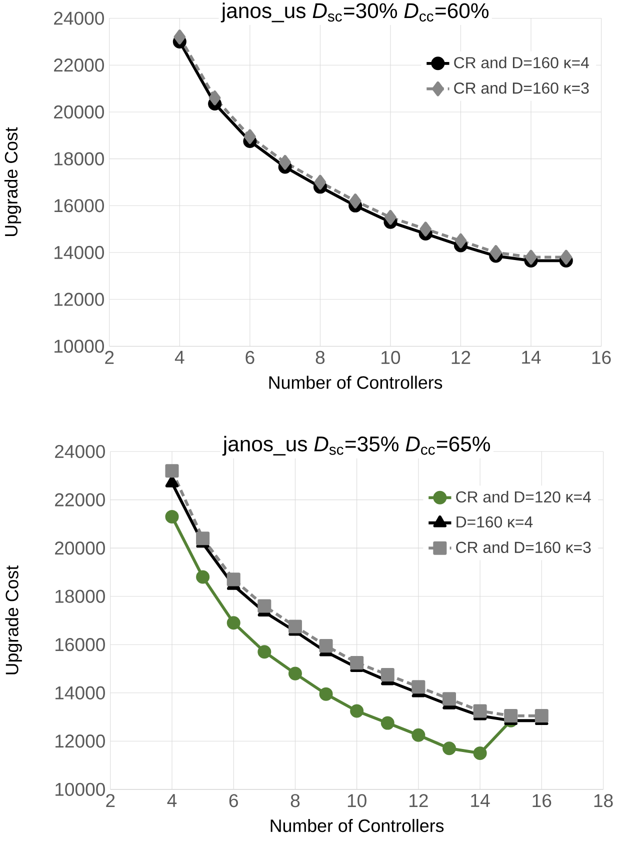 The height and width of the screenshot is (854, 639). What do you see at coordinates (354, 12) in the screenshot?
I see `chart-title: janos_us D$_{sc}$=30% D$_{cc}$=60%` at bounding box center [354, 12].